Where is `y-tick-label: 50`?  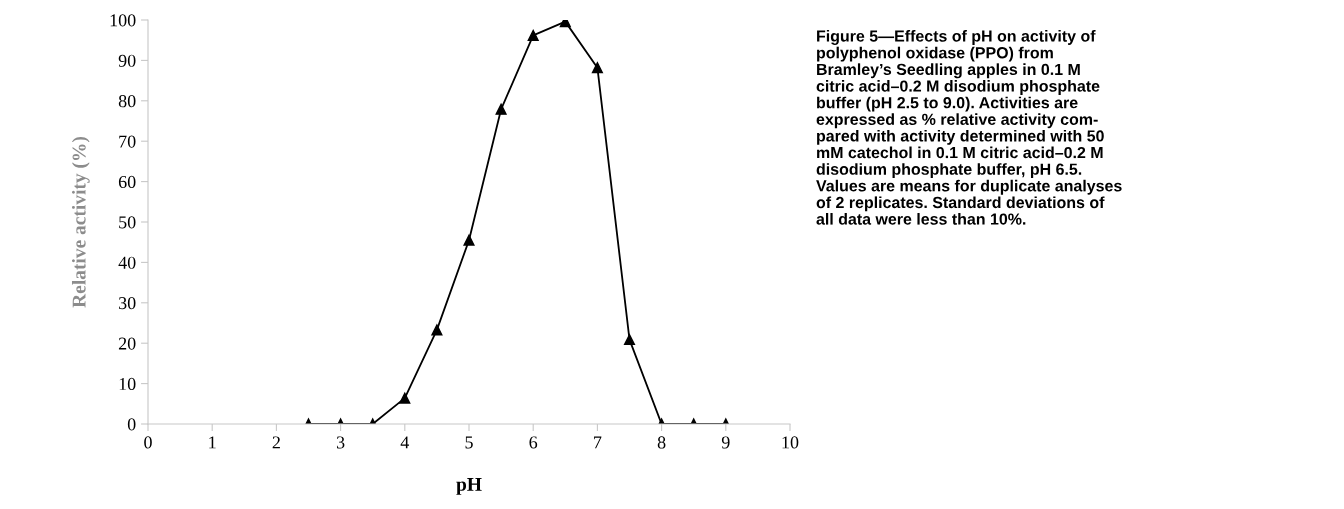
y-tick-label: 50 is located at coordinates (127, 222).